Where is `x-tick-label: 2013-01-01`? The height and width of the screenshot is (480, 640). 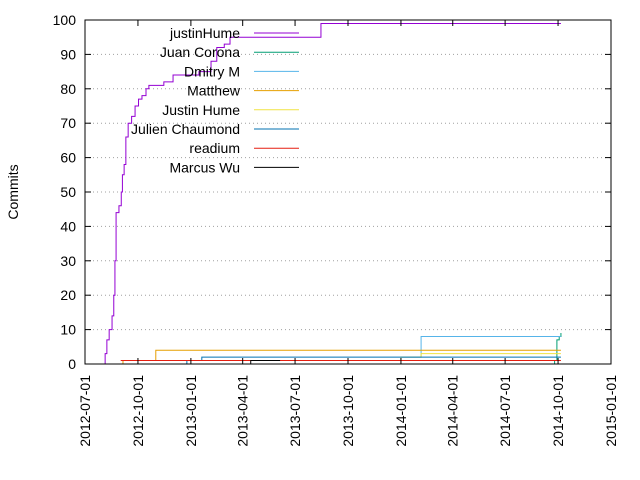
x-tick-label: 2013-01-01 is located at coordinates (191, 411).